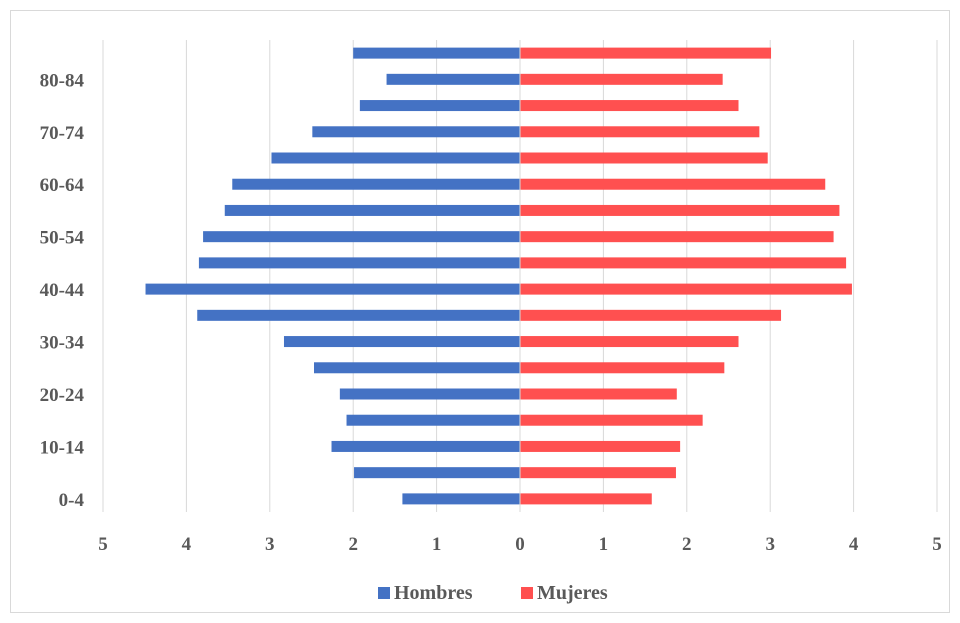 This screenshot has width=960, height=623. Describe the element at coordinates (62, 133) in the screenshot. I see `y-tick-label: 70-74` at that location.